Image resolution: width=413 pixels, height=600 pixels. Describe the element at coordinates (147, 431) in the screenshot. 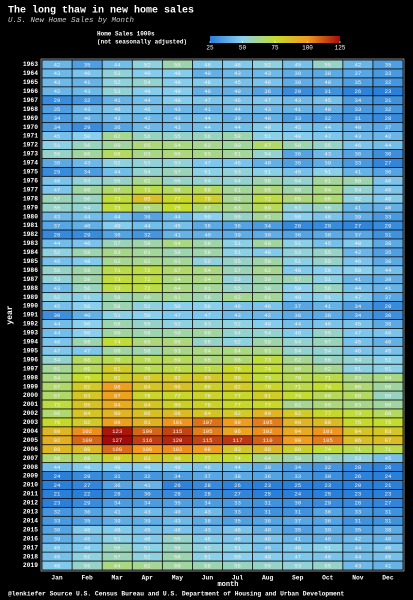

I see `cell-label: 109` at that location.